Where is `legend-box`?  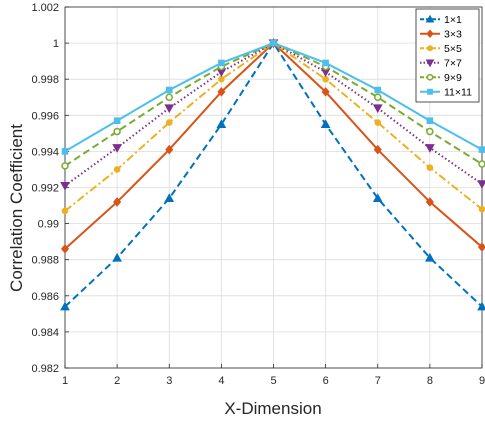 legend-box is located at coordinates (447, 55).